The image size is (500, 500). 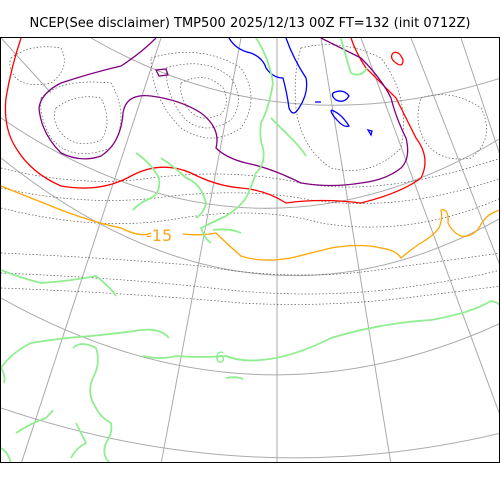 What do you see at coordinates (159, 235) in the screenshot?
I see `contour-label-orange: -15` at bounding box center [159, 235].